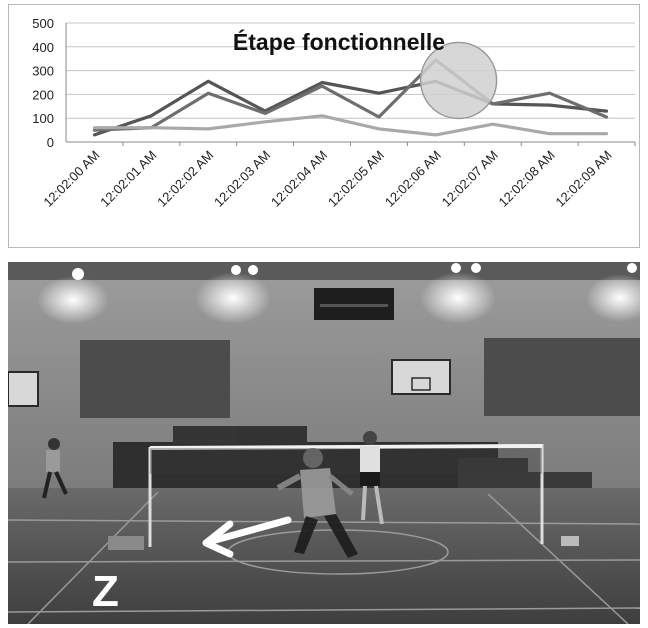 The width and height of the screenshot is (648, 628). I want to click on chart-title: Étape fonctionnelle, so click(339, 41).